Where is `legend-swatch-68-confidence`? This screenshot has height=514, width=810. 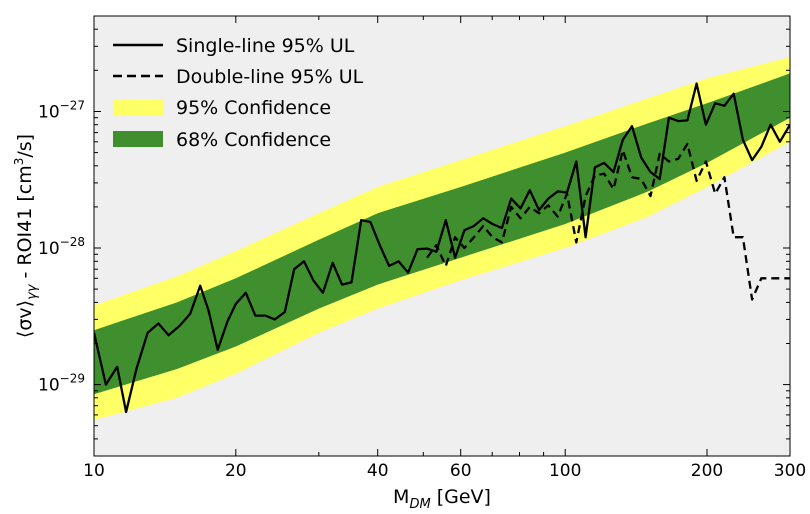 legend-swatch-68-confidence is located at coordinates (138, 139).